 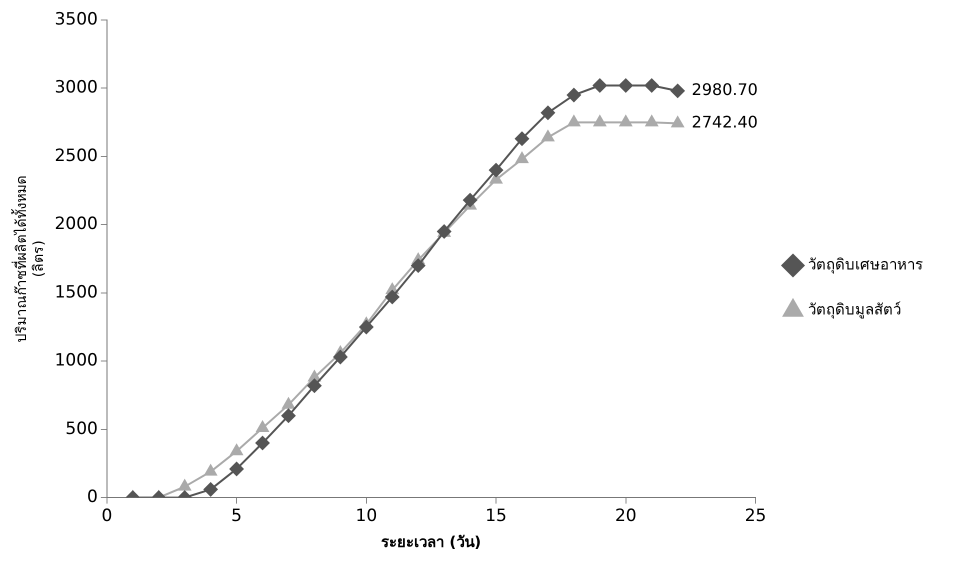 What do you see at coordinates (755, 516) in the screenshot?
I see `x-tick-label: 25` at bounding box center [755, 516].